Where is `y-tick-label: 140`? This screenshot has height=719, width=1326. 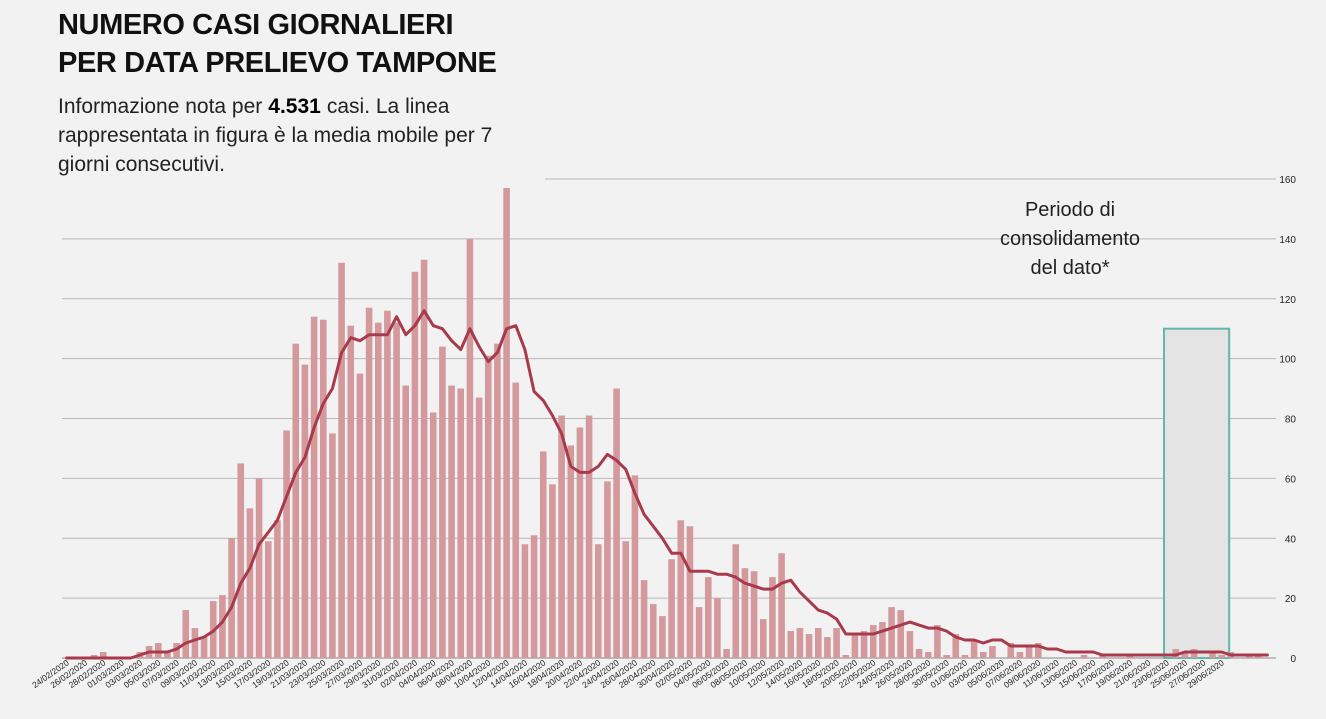
y-tick-label: 140 is located at coordinates (1287, 240).